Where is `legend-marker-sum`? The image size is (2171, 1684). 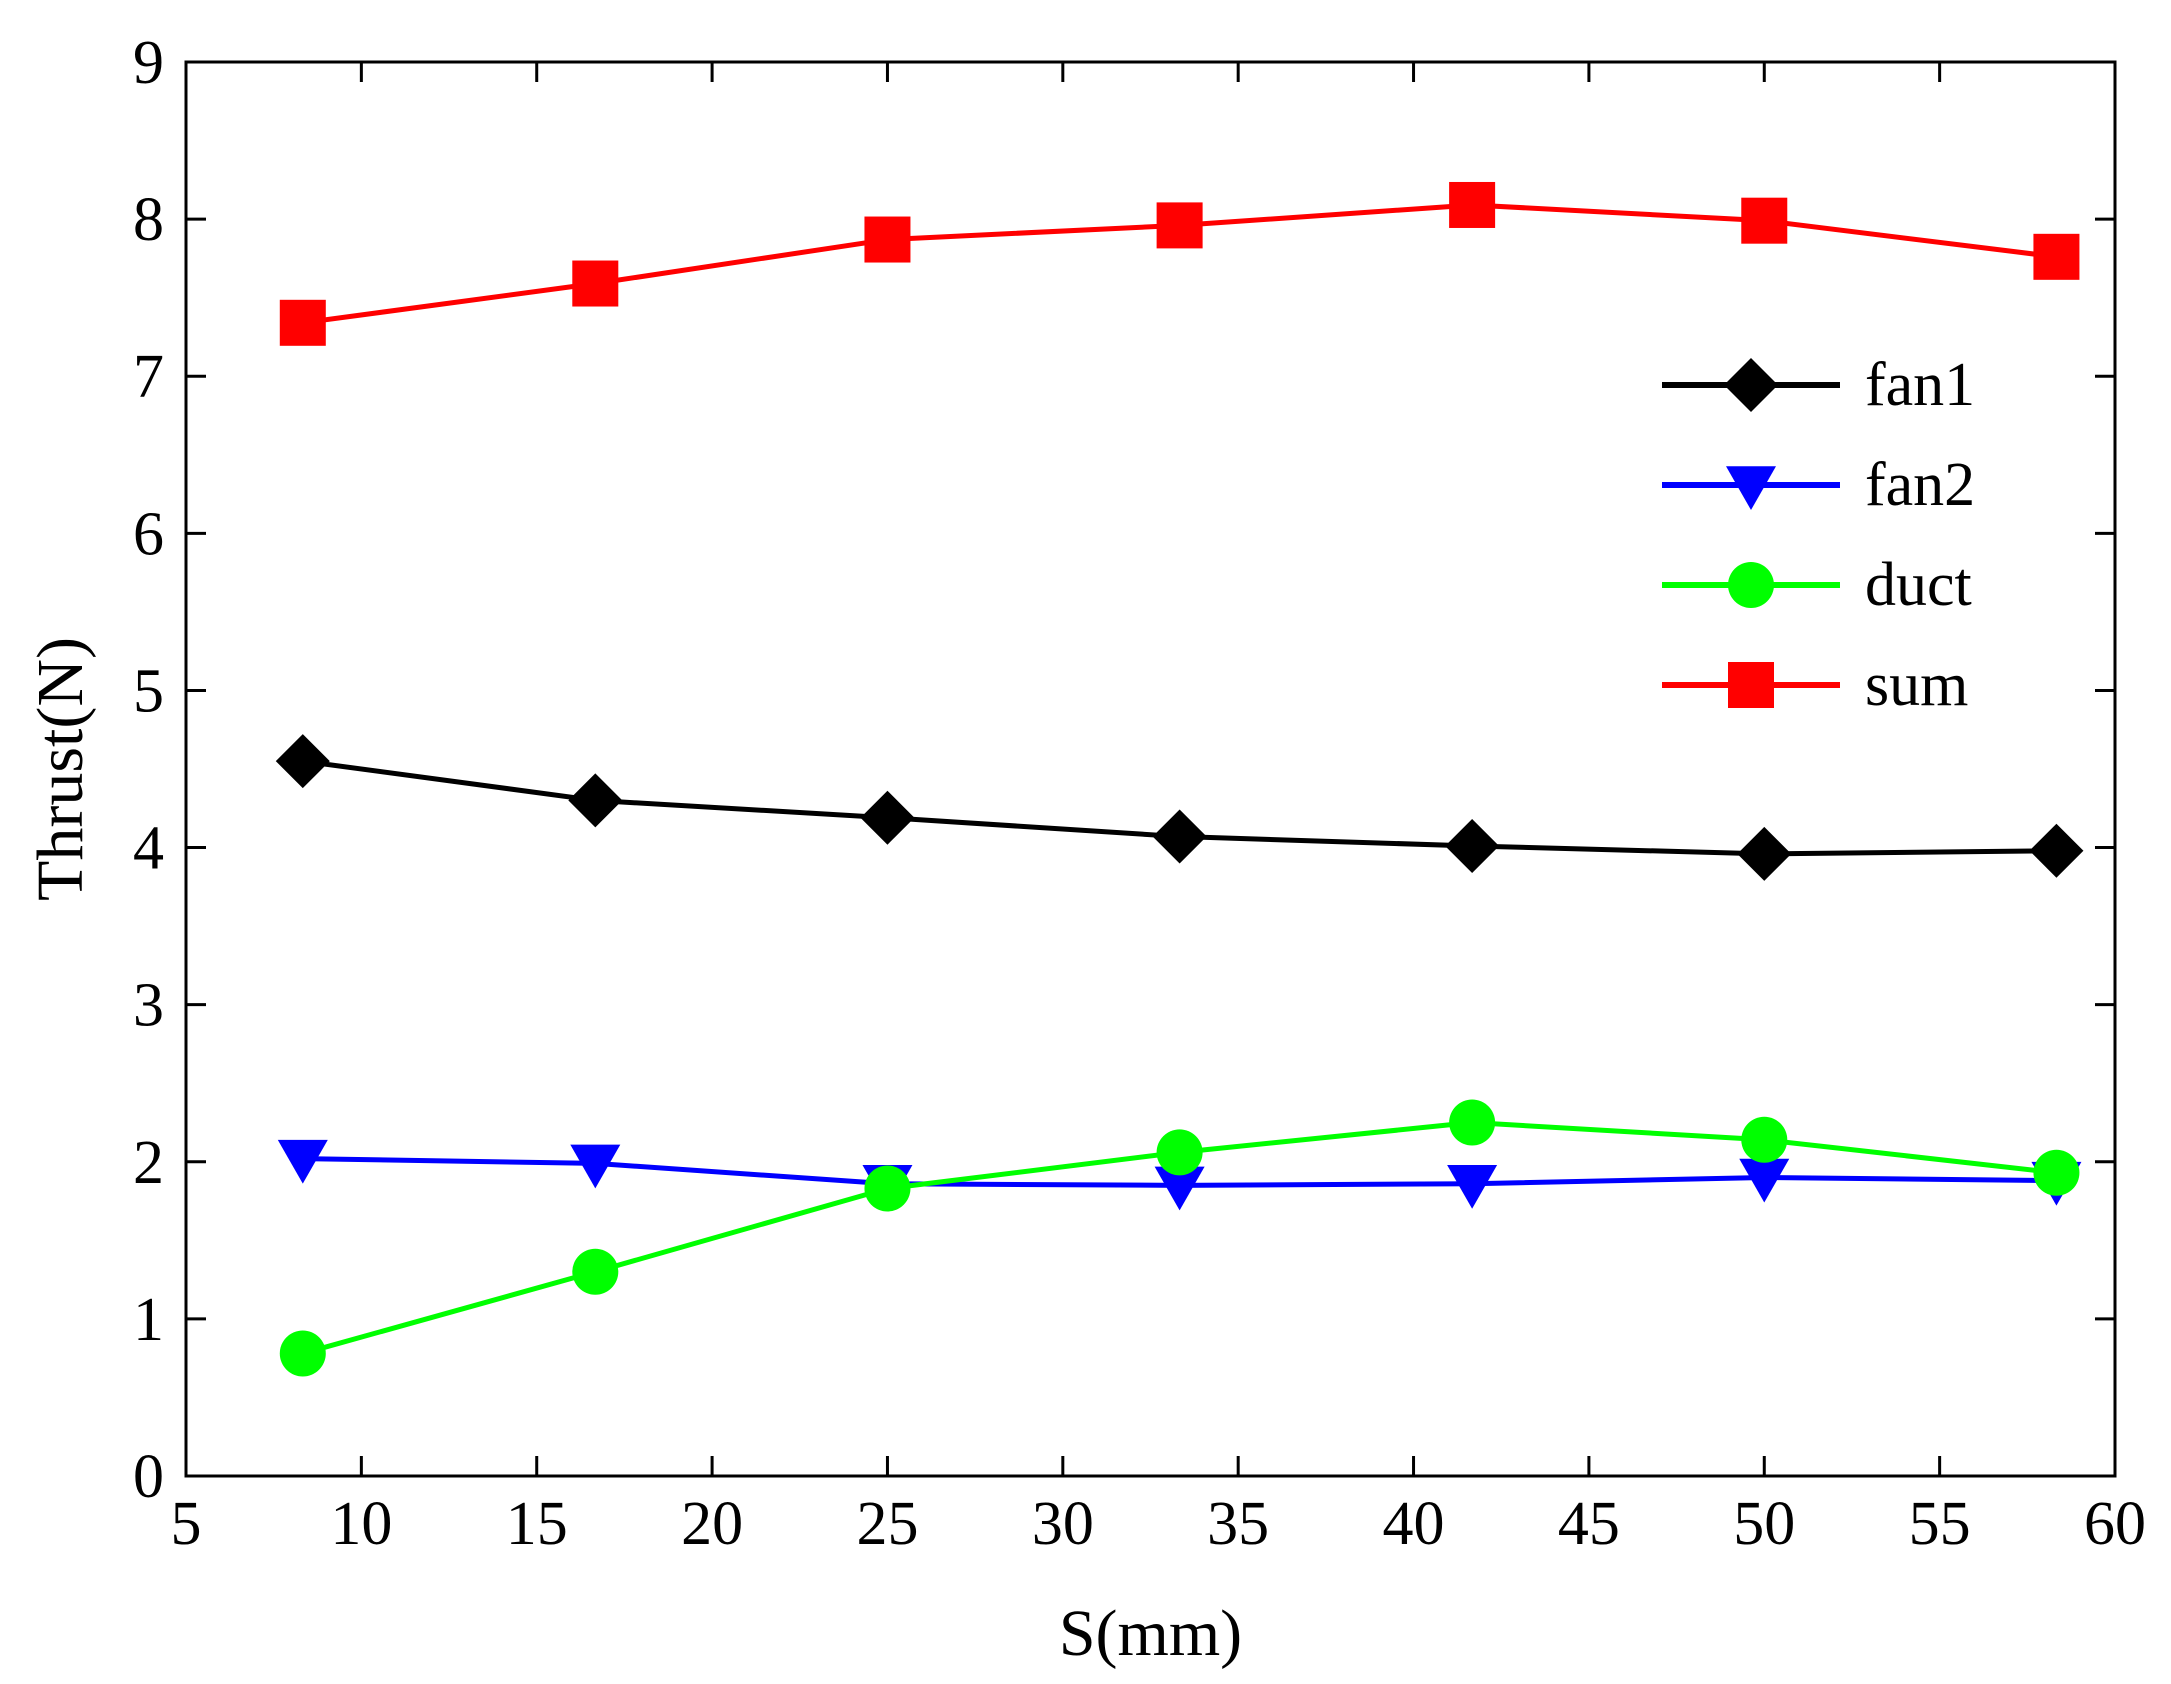
legend-marker-sum is located at coordinates (1751, 685).